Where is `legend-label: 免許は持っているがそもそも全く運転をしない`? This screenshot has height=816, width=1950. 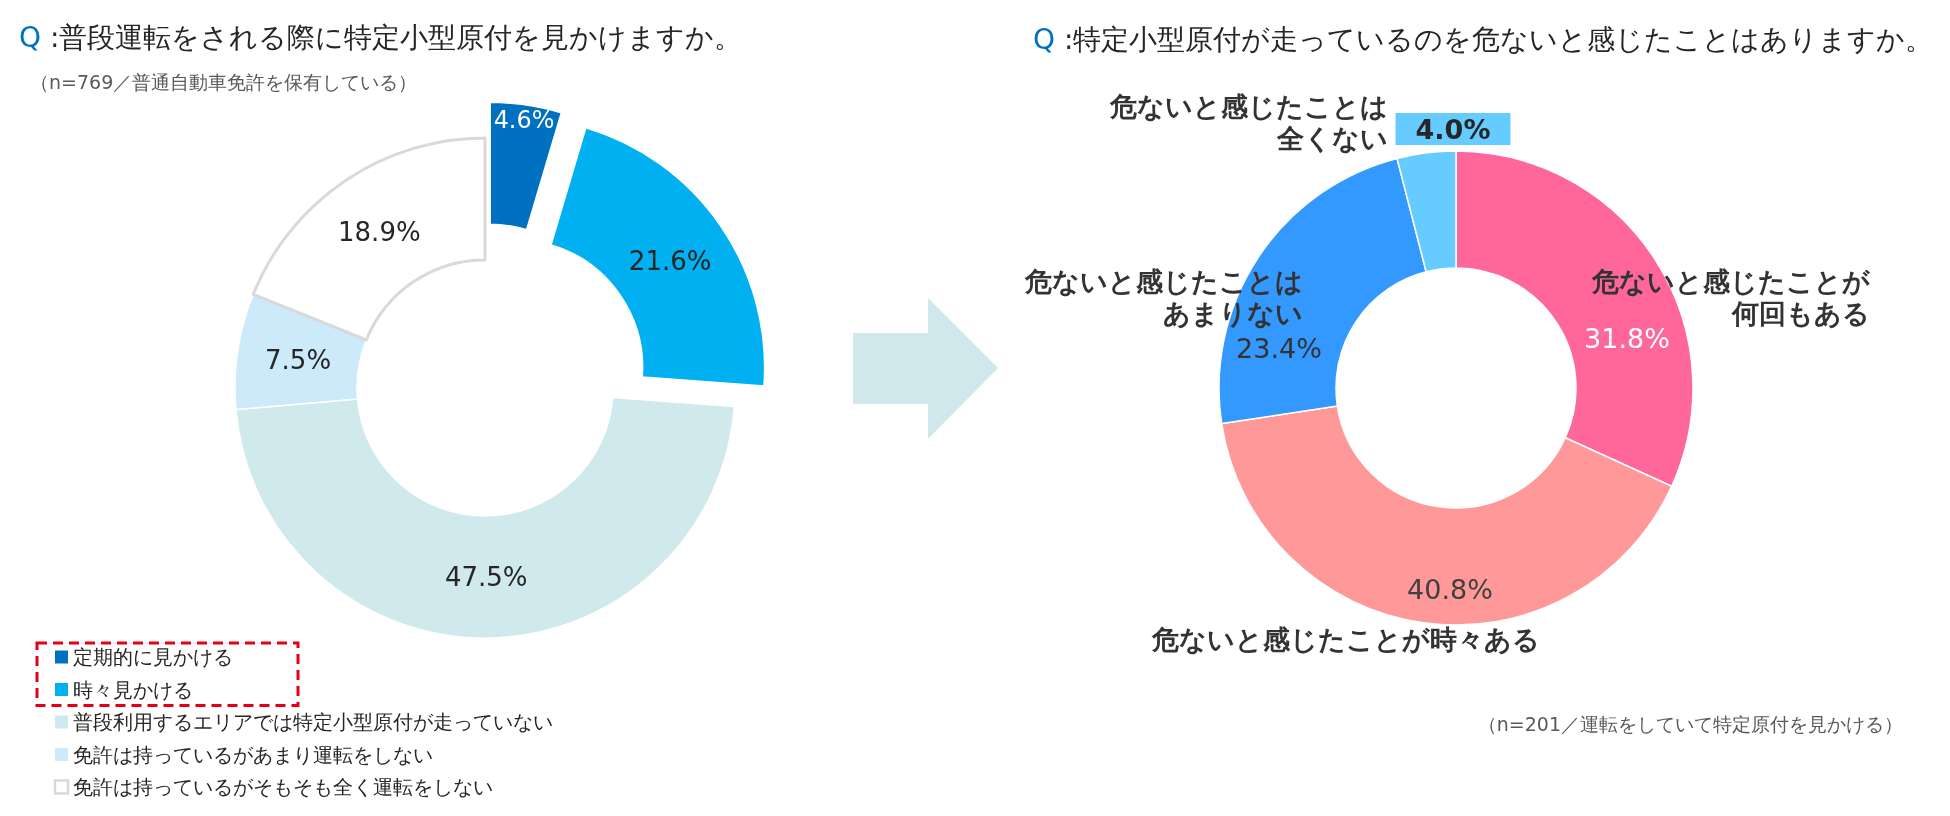
legend-label: 免許は持っているがそもそも全く運転をしない is located at coordinates (283, 787).